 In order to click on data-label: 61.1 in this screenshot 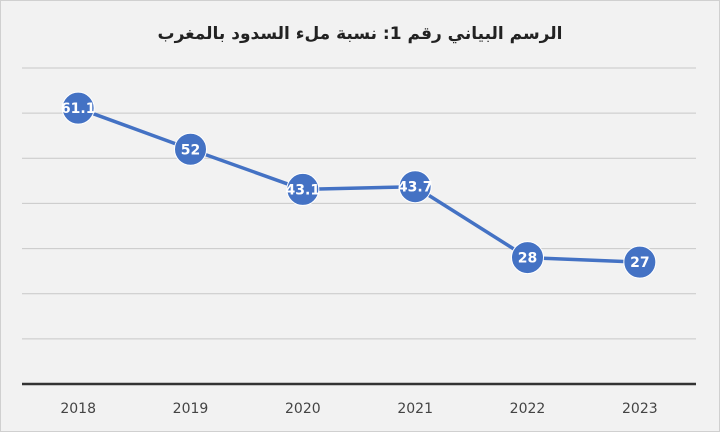, I will do `click(78, 109)`.